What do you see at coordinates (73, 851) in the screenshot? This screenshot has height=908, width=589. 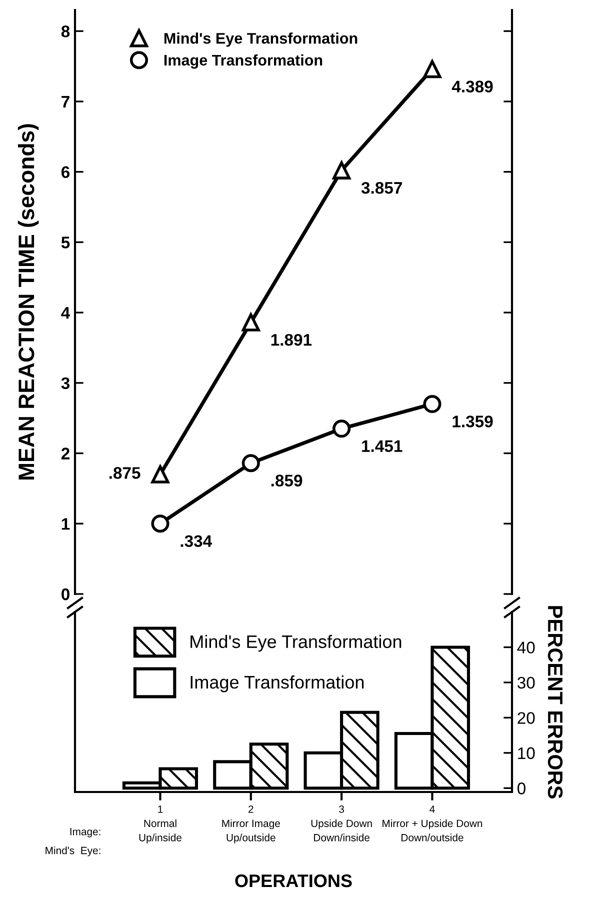 I see `text: Mind's Eye:` at bounding box center [73, 851].